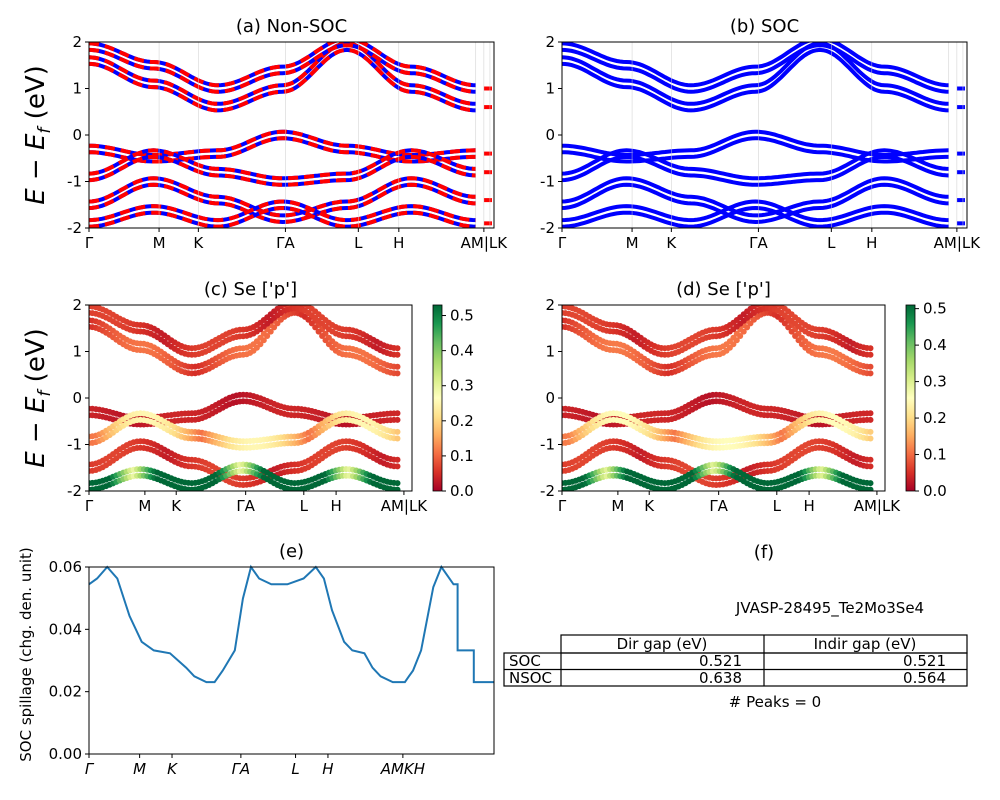  Describe the element at coordinates (935, 491) in the screenshot. I see `colorbar-tick-label: 0.0` at that location.